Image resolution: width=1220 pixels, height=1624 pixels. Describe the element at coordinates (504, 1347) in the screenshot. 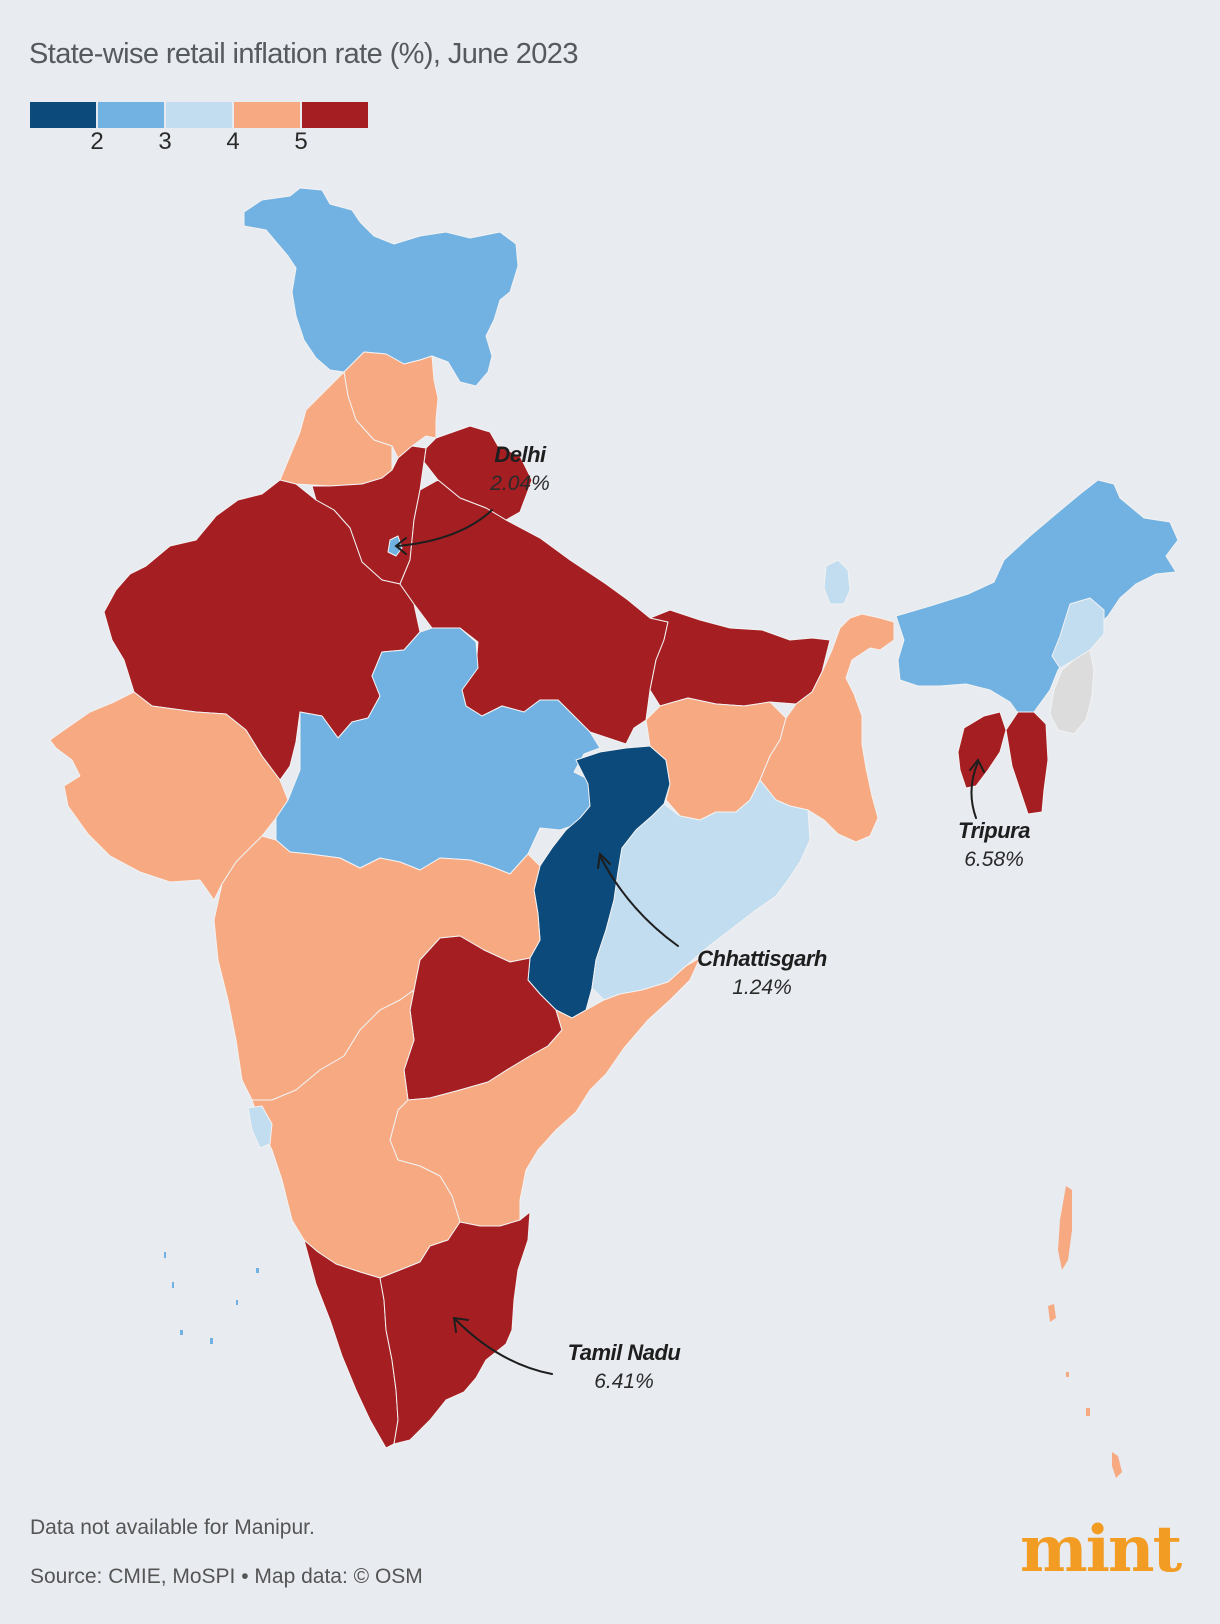

I see `tamil-nadu-arrow` at that location.